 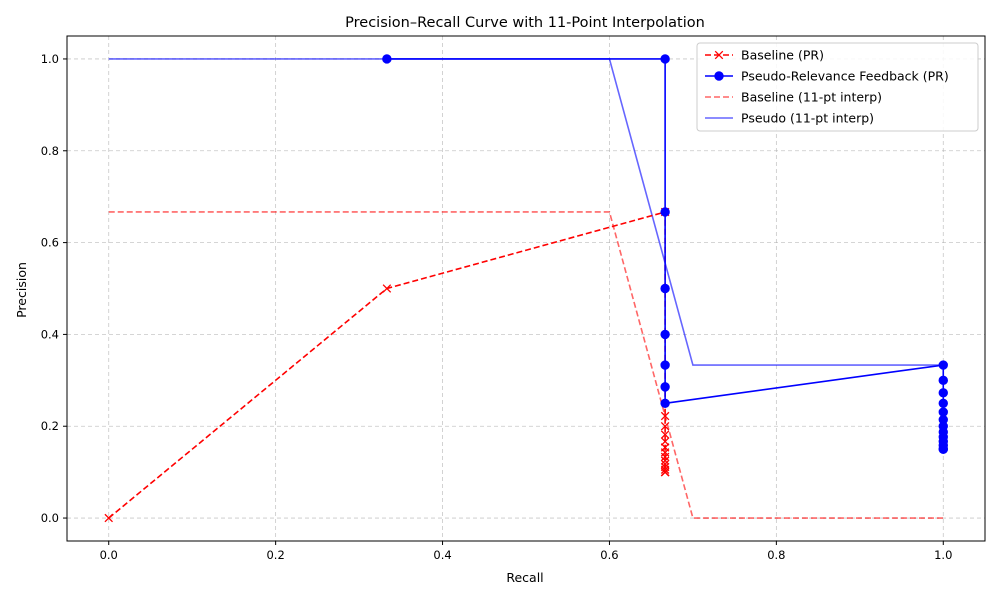 What do you see at coordinates (50, 518) in the screenshot?
I see `y-tick-label: 0.0` at bounding box center [50, 518].